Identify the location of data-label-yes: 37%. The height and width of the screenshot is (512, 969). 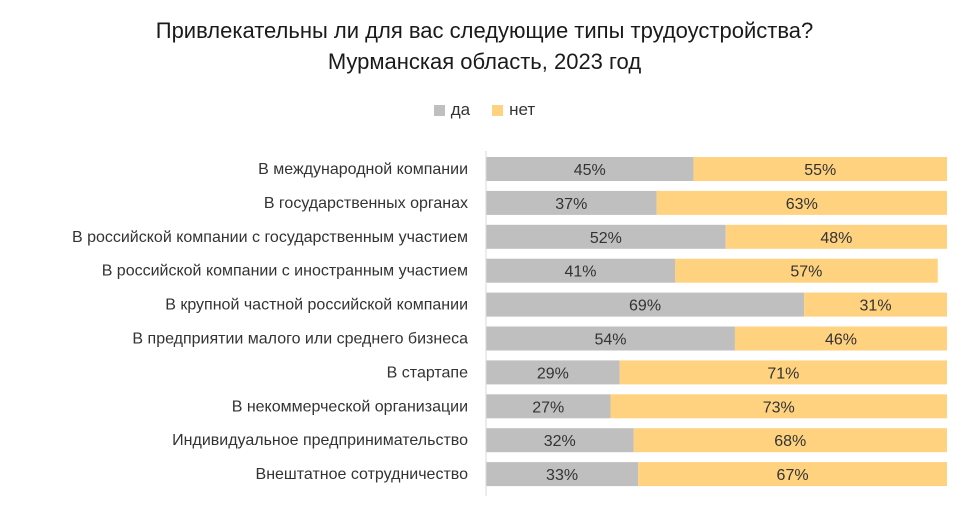
(571, 204).